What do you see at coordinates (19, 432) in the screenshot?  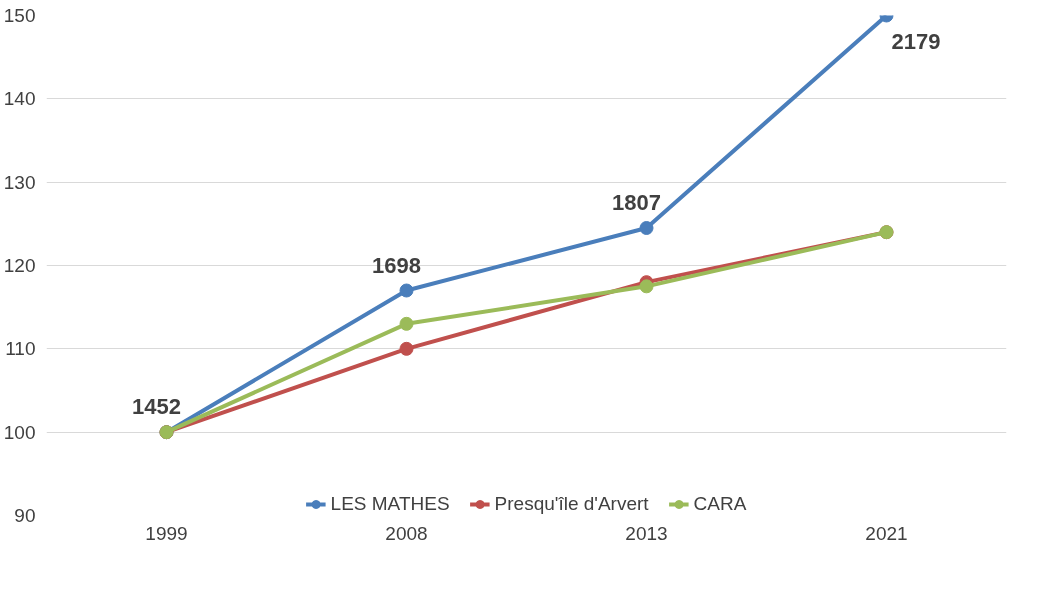 I see `y-tick-label: 100` at bounding box center [19, 432].